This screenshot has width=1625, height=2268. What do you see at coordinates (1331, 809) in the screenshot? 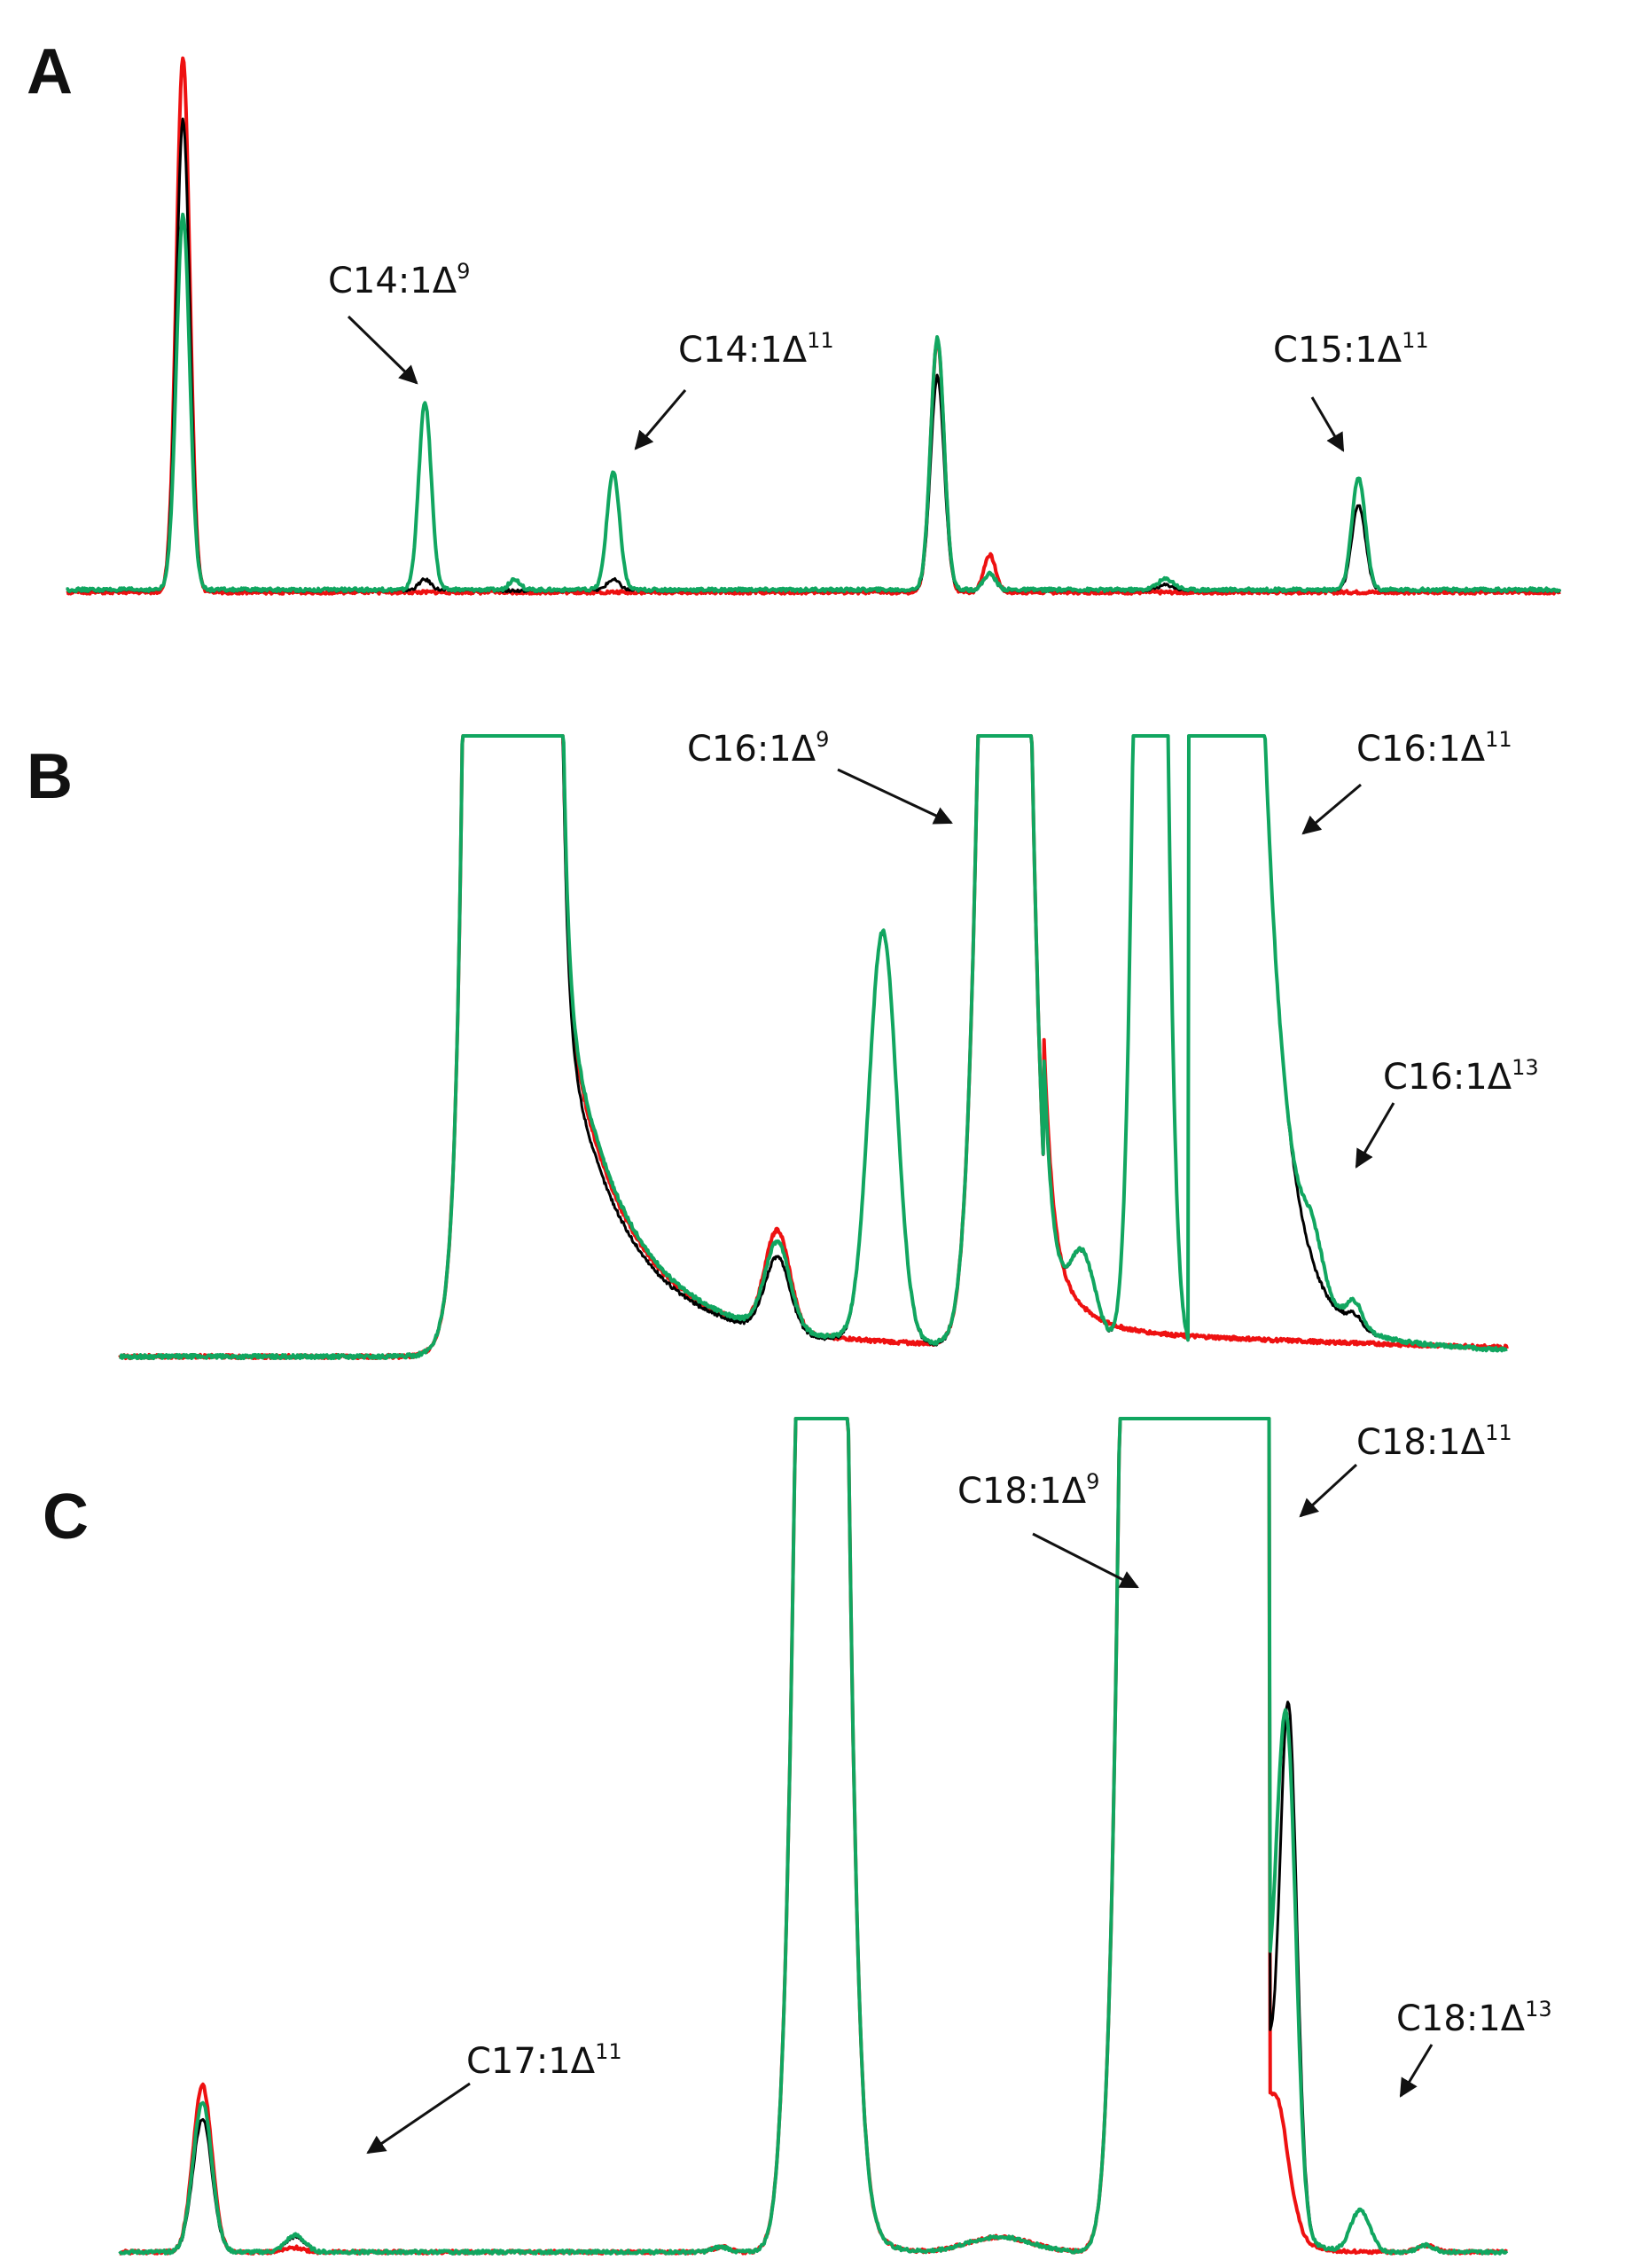
I see `arrow-c16-1-d11` at bounding box center [1331, 809].